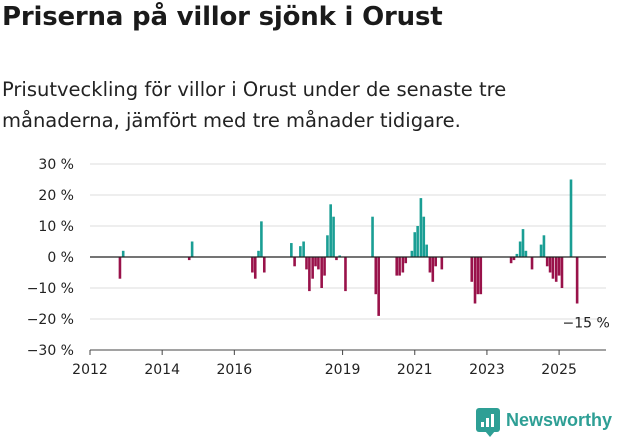 The width and height of the screenshot is (631, 439). I want to click on y-tick-label: −30 %, so click(50, 351).